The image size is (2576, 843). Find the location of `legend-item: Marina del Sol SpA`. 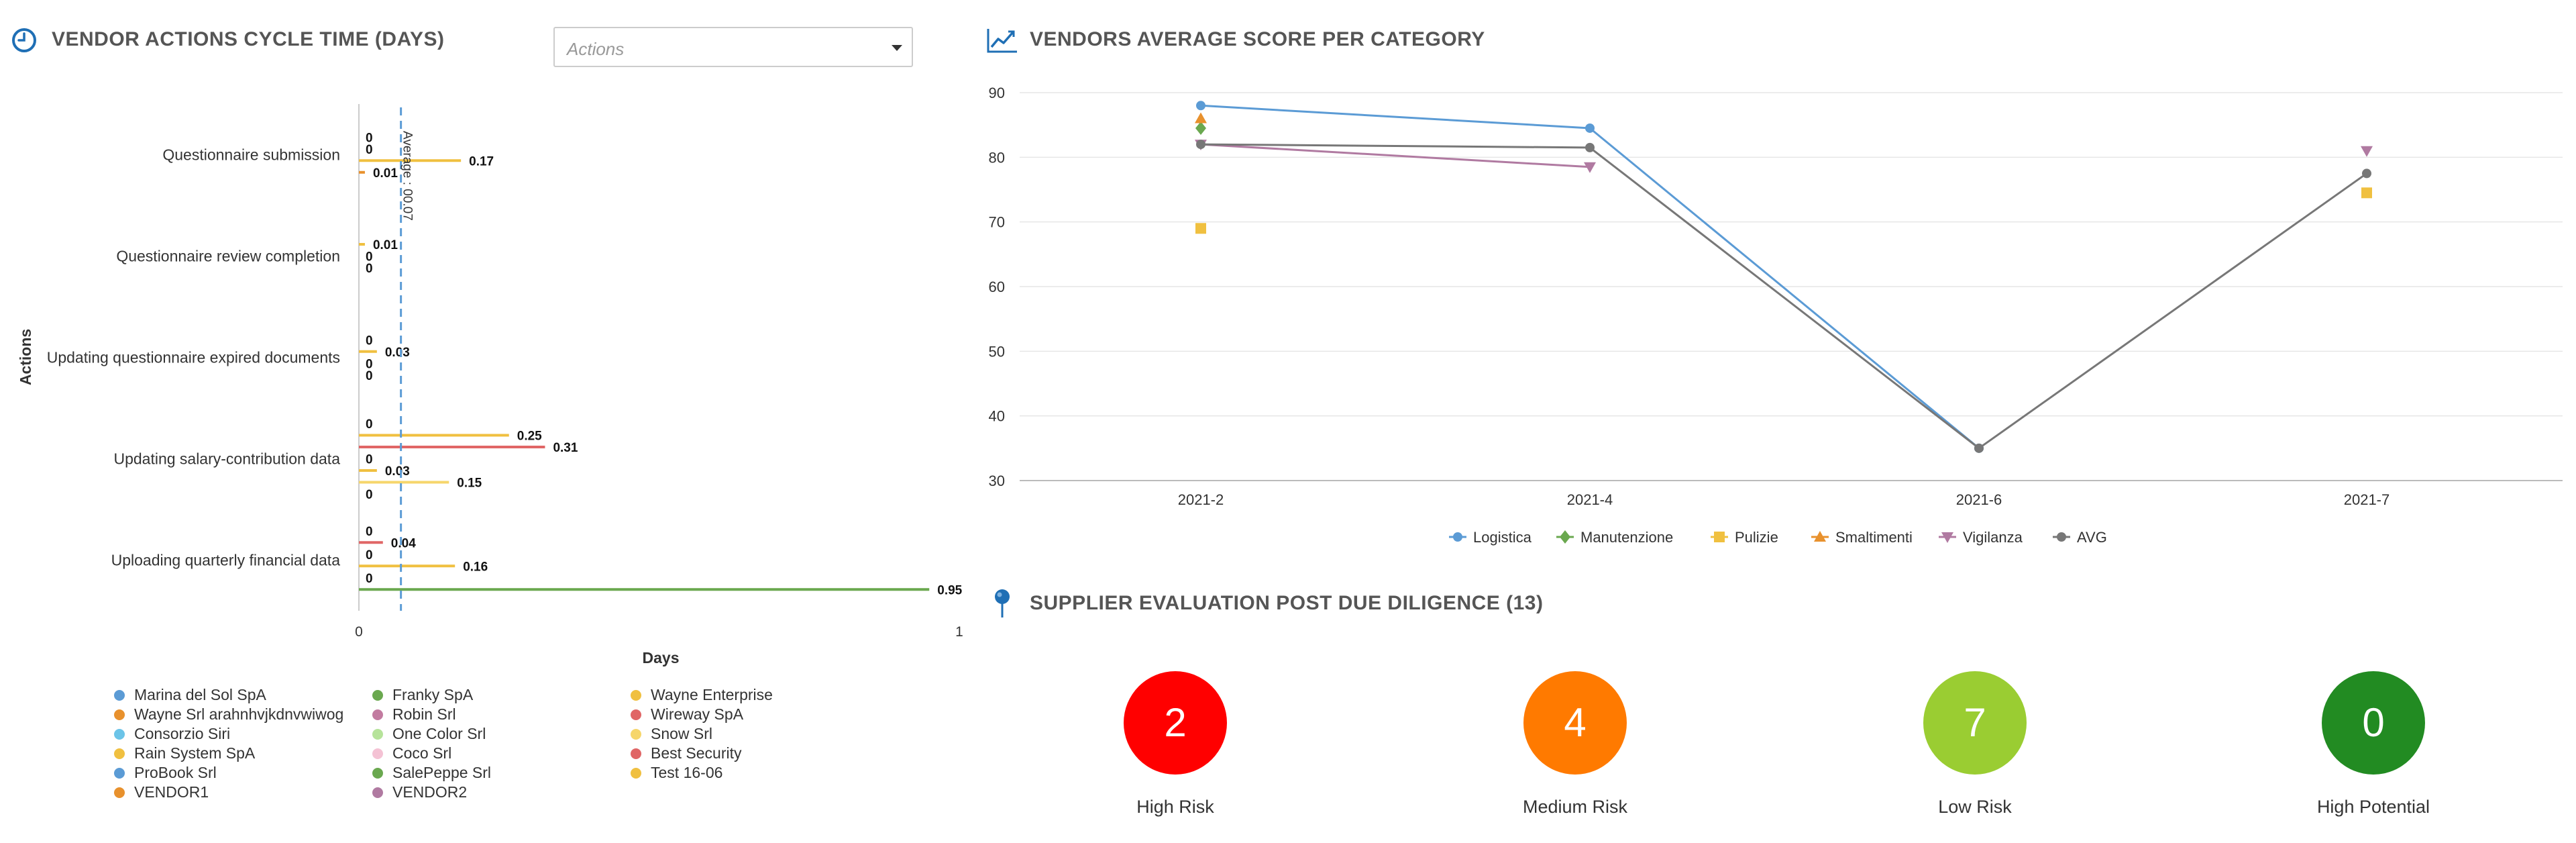

legend-item: Marina del Sol SpA is located at coordinates (190, 695).